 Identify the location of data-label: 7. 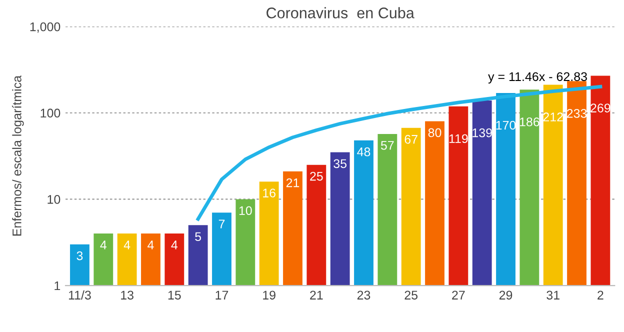
(221, 224).